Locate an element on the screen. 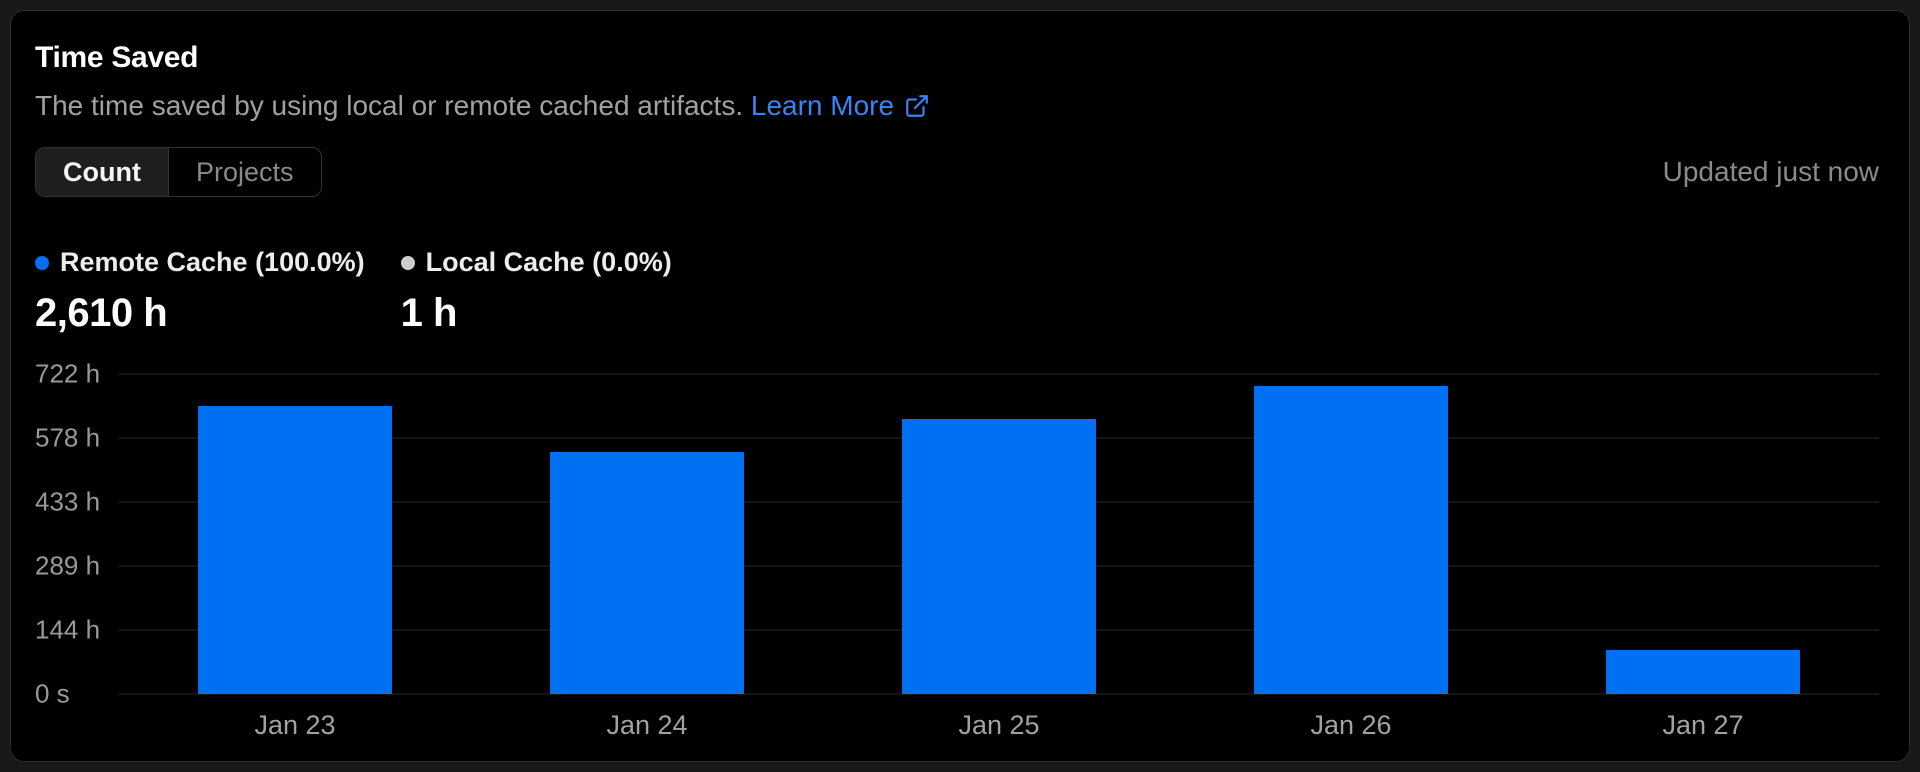 The width and height of the screenshot is (1920, 772). x-axis-label: Jan 27 is located at coordinates (1703, 725).